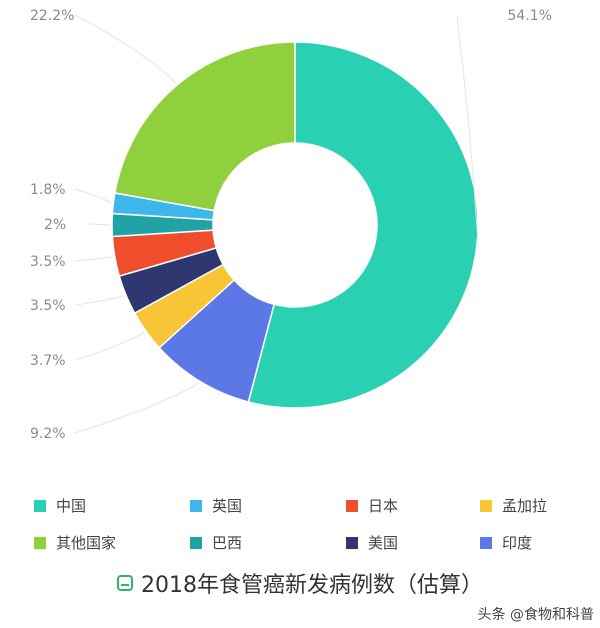 The image size is (600, 628). What do you see at coordinates (383, 506) in the screenshot?
I see `legend-label: 日本` at bounding box center [383, 506].